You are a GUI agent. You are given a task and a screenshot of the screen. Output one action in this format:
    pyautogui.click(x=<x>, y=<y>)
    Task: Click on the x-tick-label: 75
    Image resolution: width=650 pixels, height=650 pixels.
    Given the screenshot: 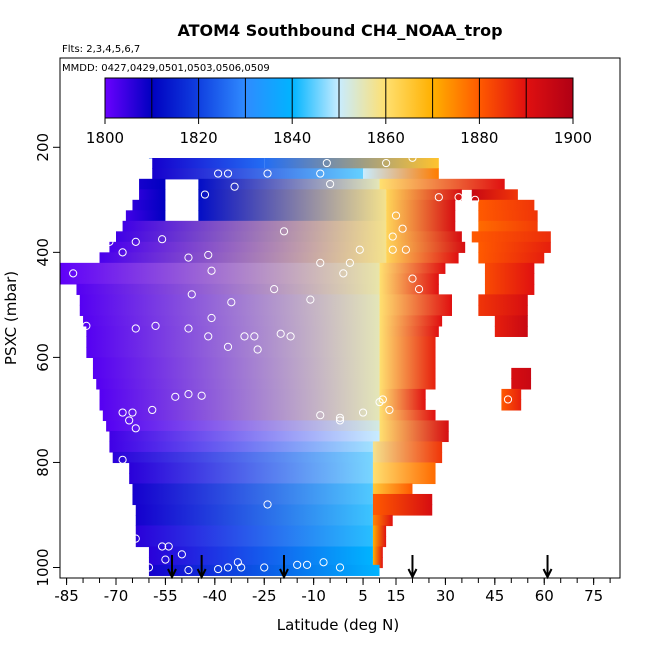 What is the action you would take?
    pyautogui.click(x=593, y=596)
    